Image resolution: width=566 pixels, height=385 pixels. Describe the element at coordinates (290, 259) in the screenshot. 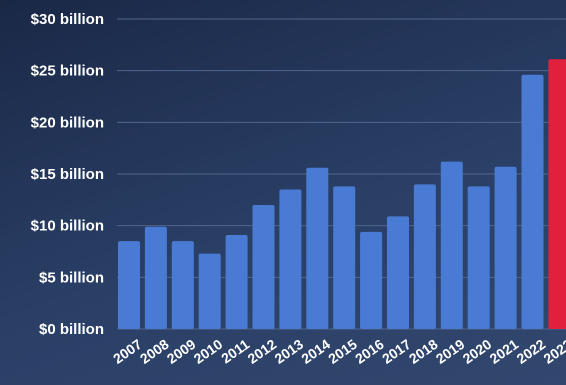

I see `bar-2013` at that location.